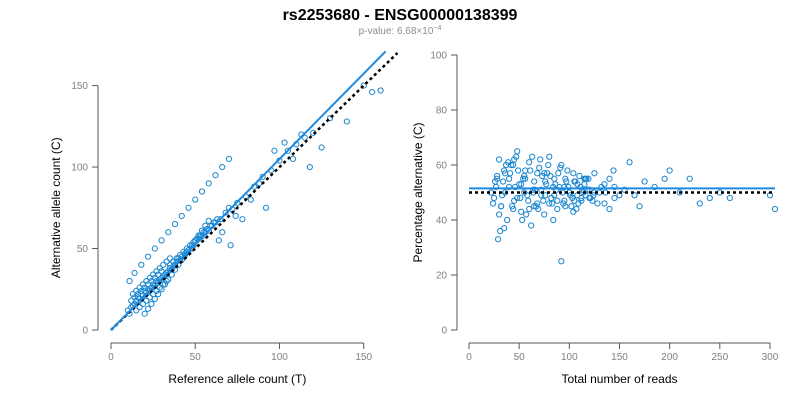  I want to click on x-tick-label: 250, so click(719, 357).